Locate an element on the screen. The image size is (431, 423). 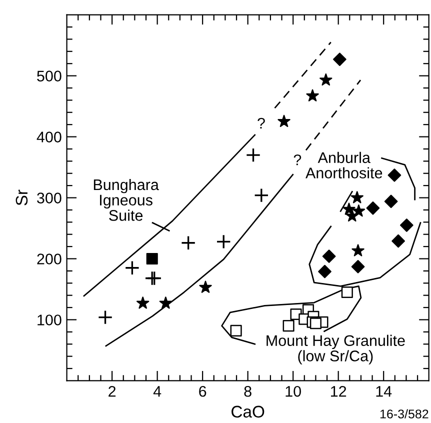
y-tick-label: 500 is located at coordinates (49, 76).